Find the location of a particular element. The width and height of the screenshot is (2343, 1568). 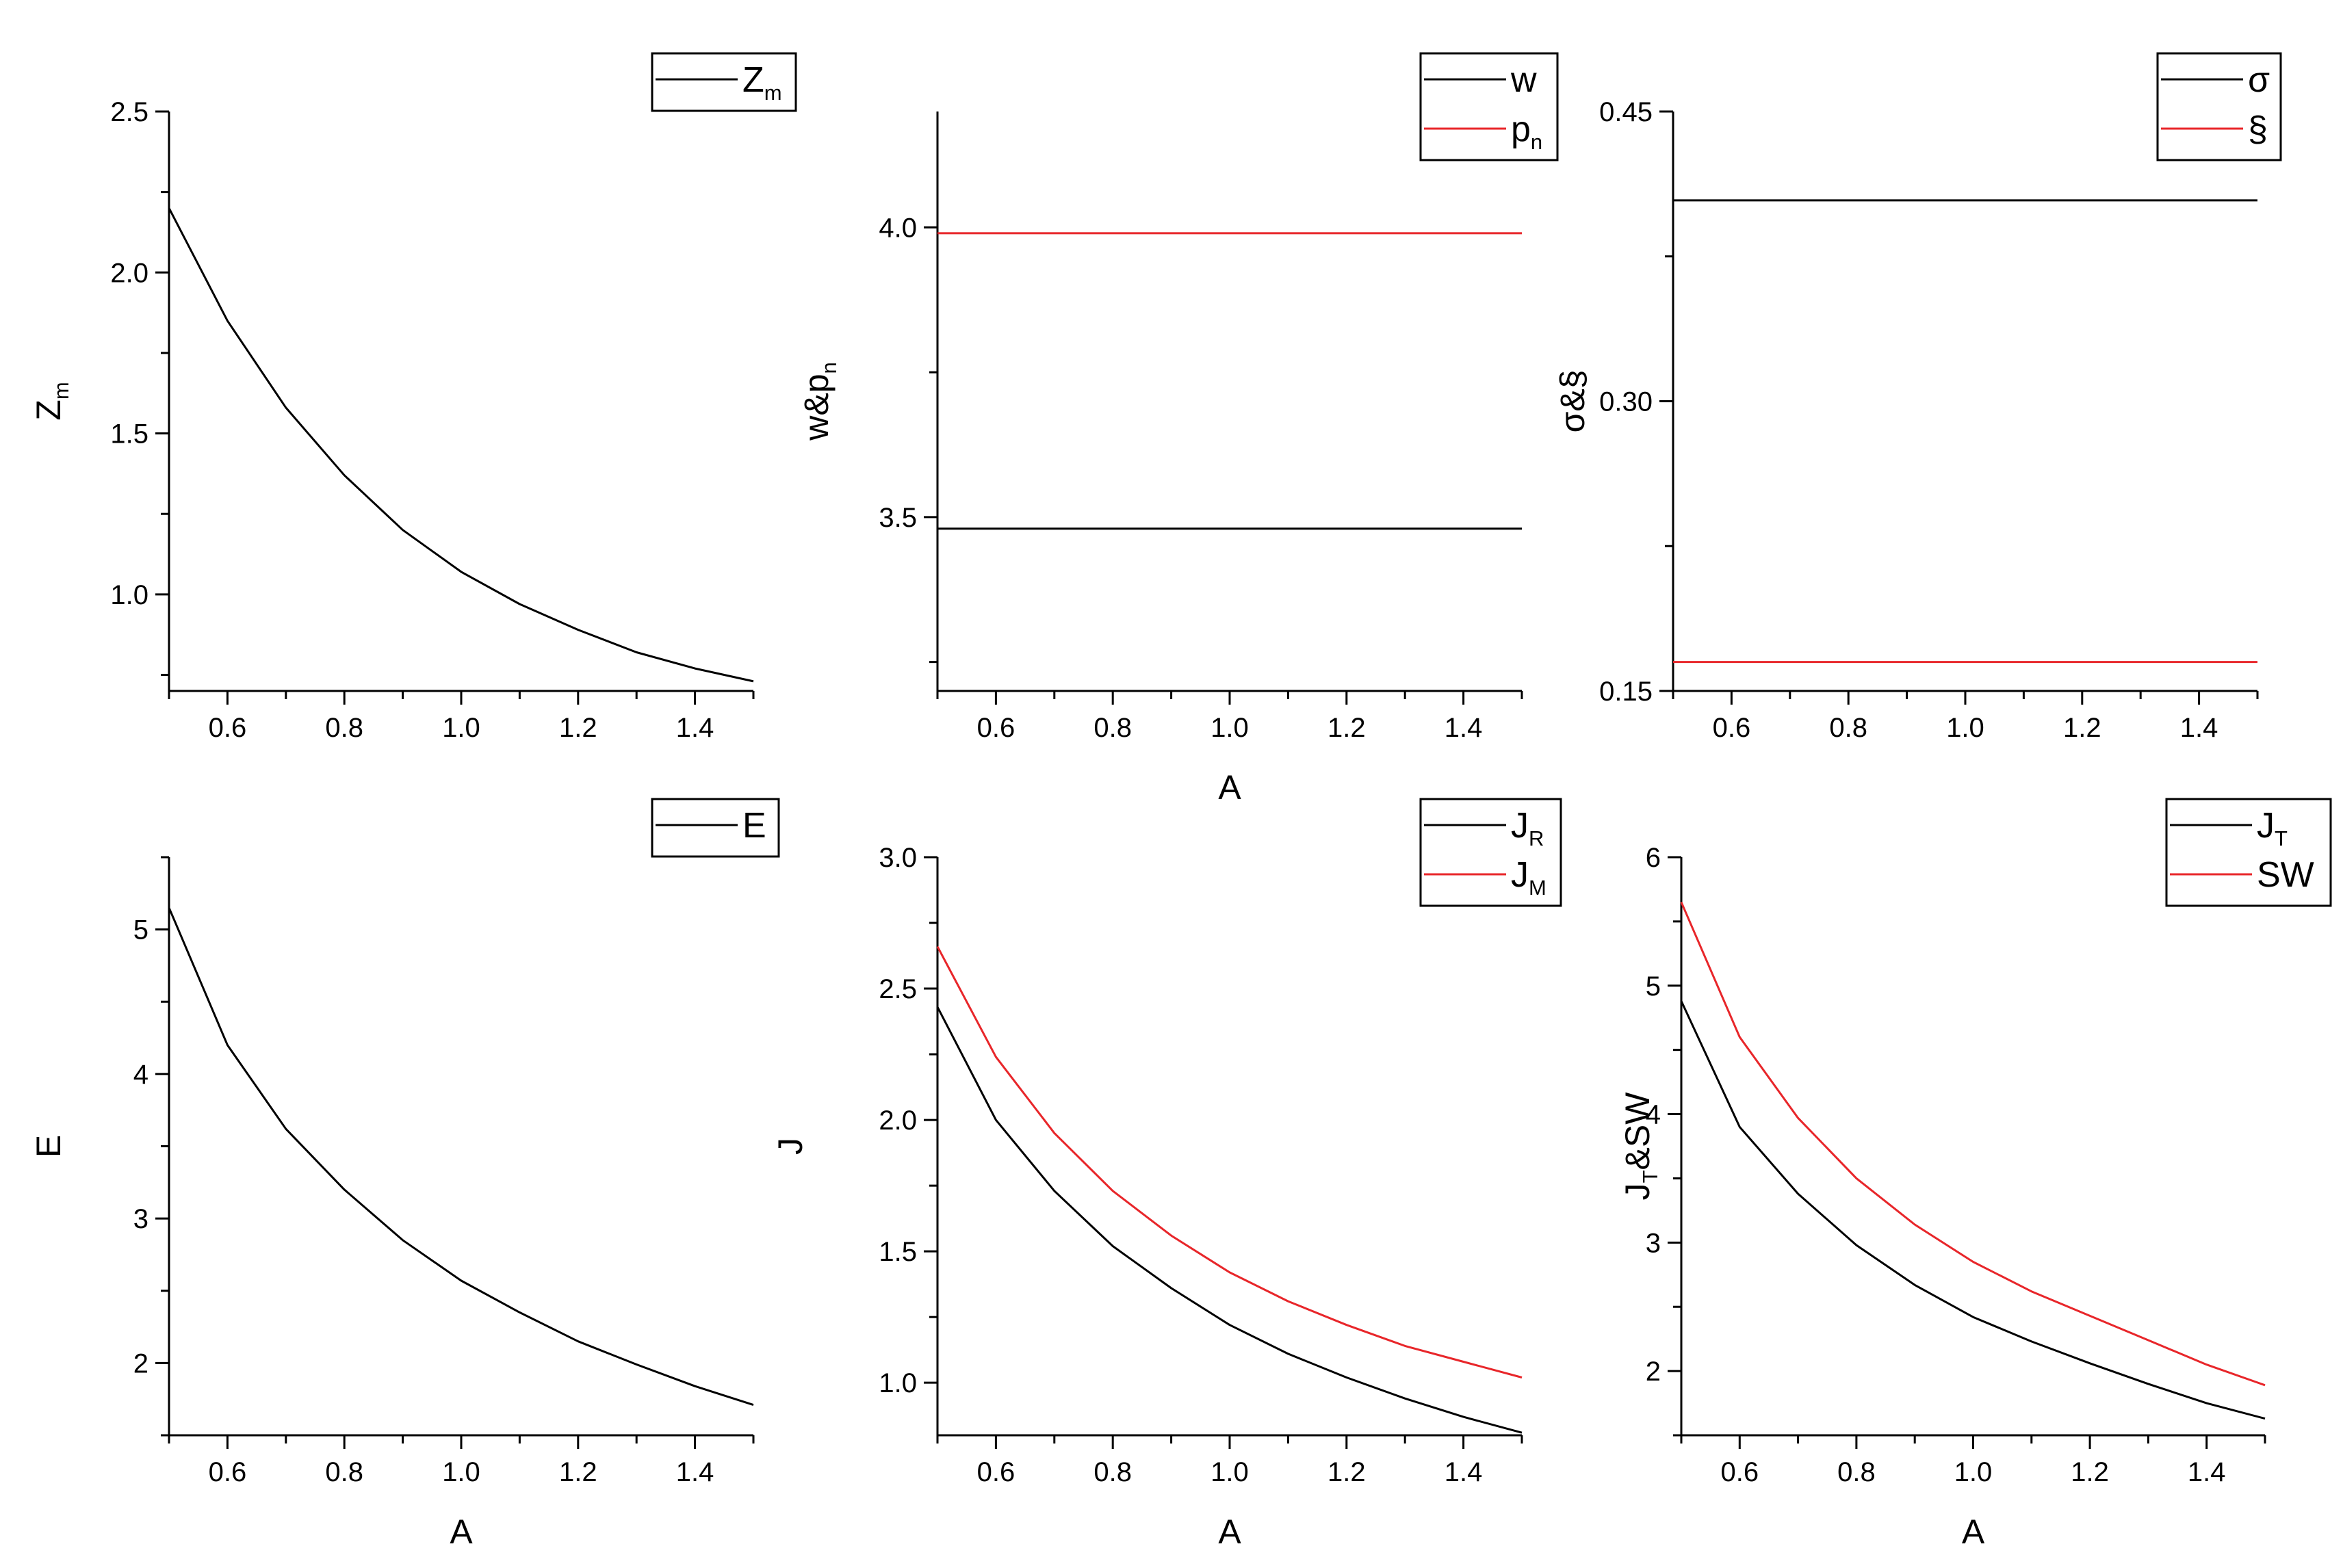

chart-panel-top-left: 0.6 0.8 1.0 1.2 1.4 1.0 1.5 2.0 2.5 Zm Zm is located at coordinates (413, 397).